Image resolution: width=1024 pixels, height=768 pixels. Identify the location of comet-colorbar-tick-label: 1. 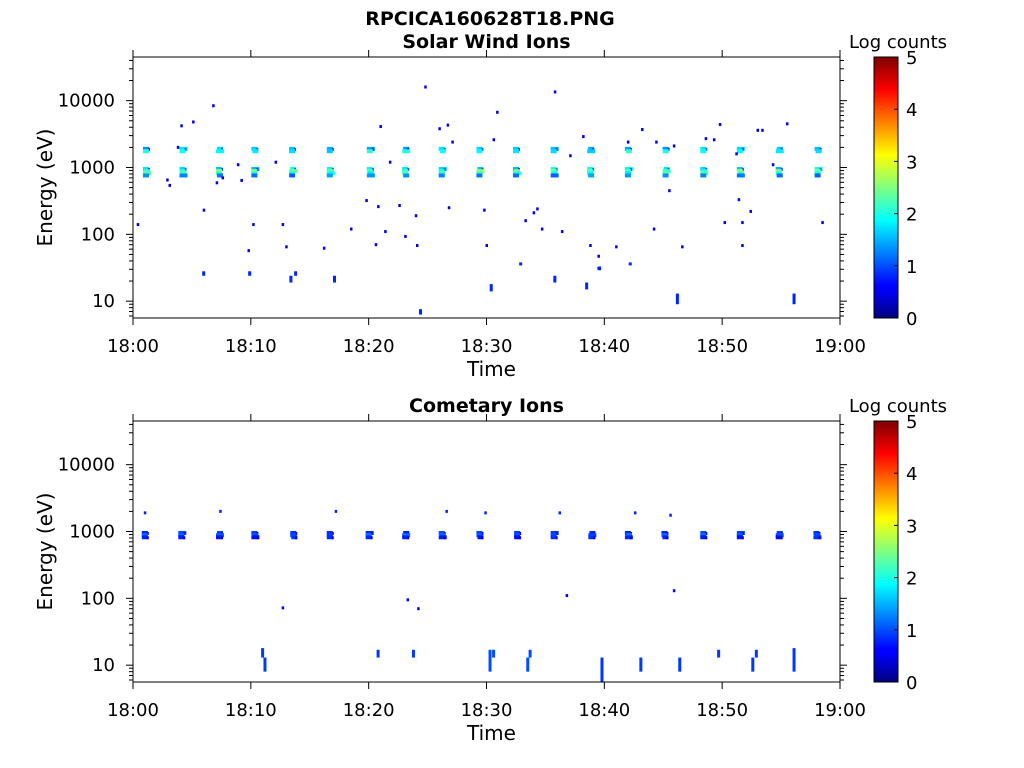
(911, 631).